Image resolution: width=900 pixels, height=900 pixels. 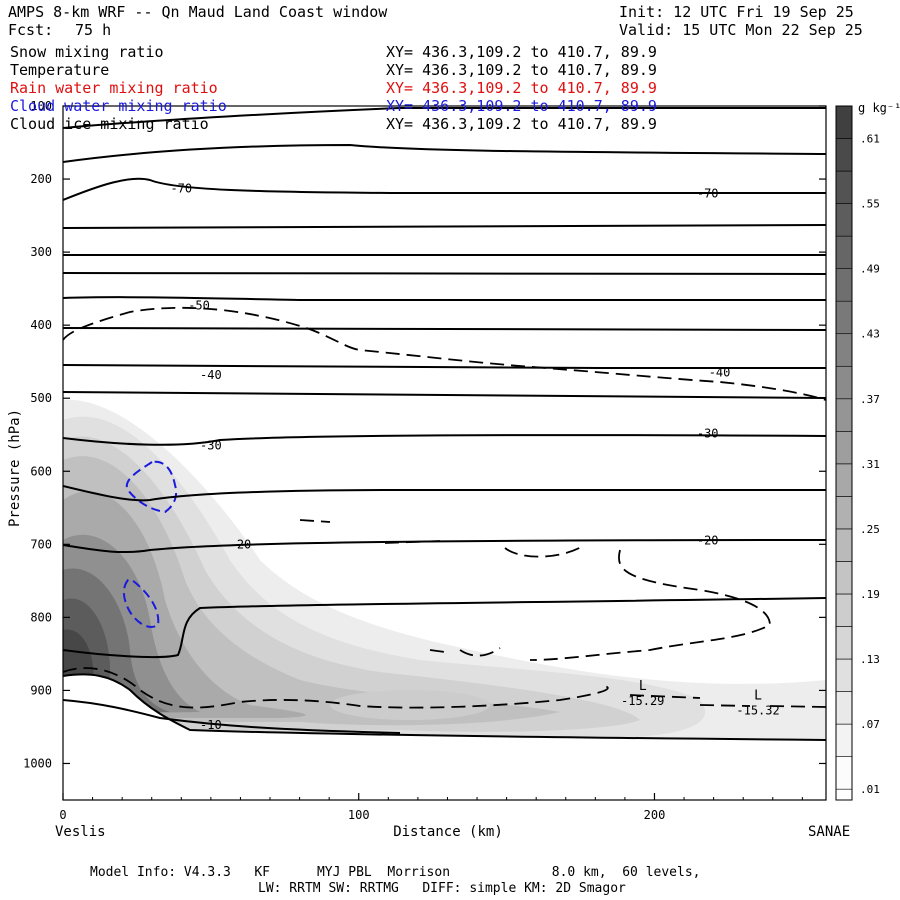 What do you see at coordinates (41, 544) in the screenshot?
I see `y-tick-label: 700` at bounding box center [41, 544].